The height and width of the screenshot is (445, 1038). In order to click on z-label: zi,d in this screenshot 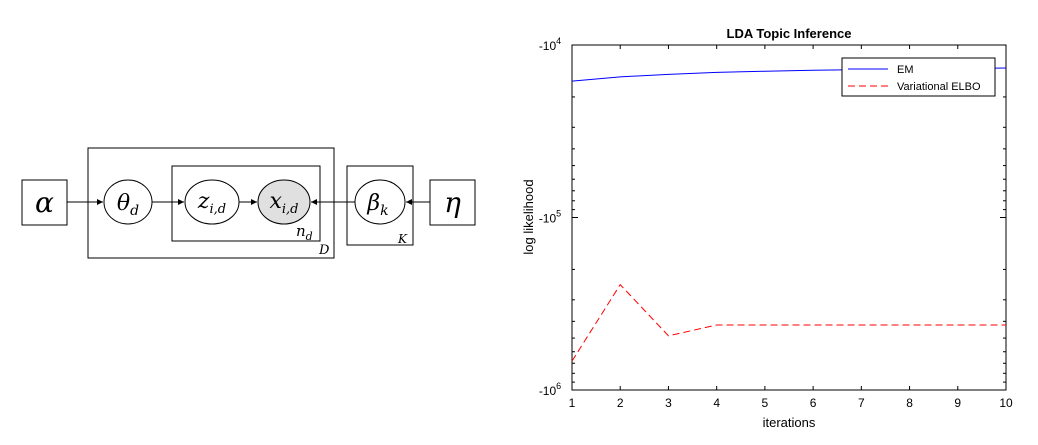, I will do `click(211, 203)`.